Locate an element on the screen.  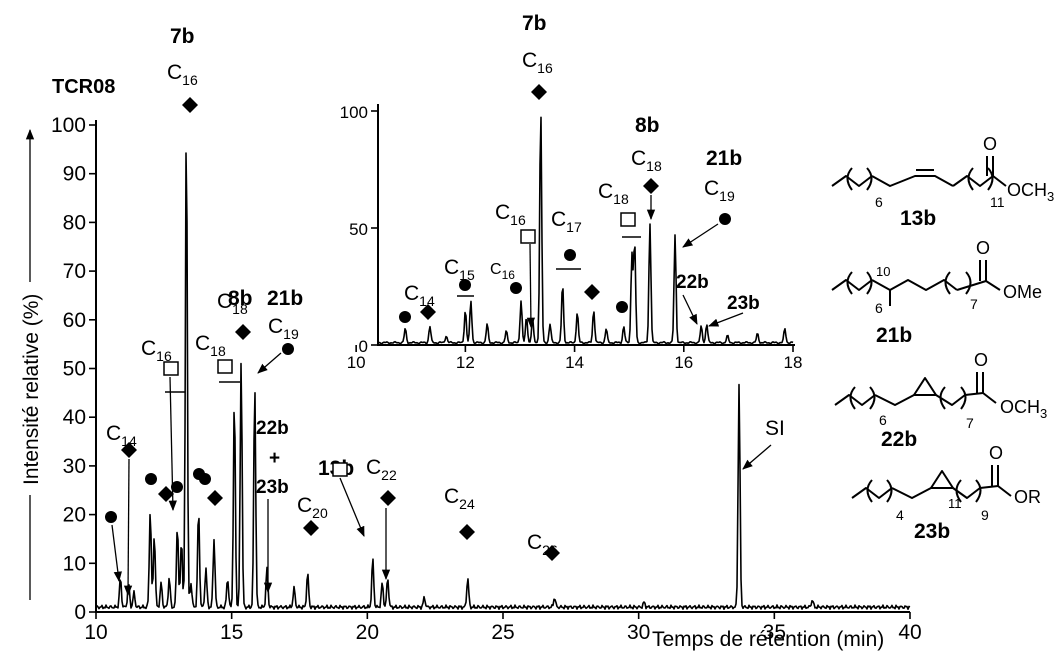
x-tick-label: 25 is located at coordinates (502, 632).